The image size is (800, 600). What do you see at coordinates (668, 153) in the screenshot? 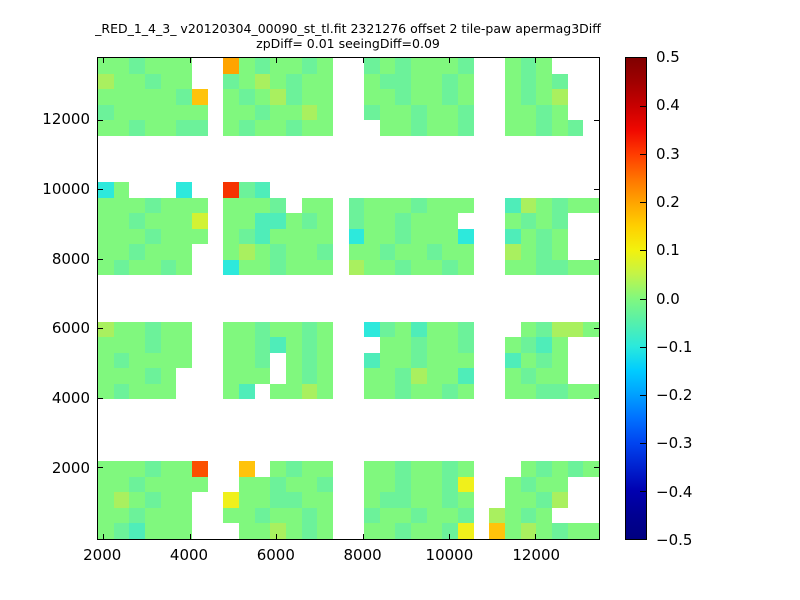
I see `colorbar-tick-label: 0.3` at bounding box center [668, 153].